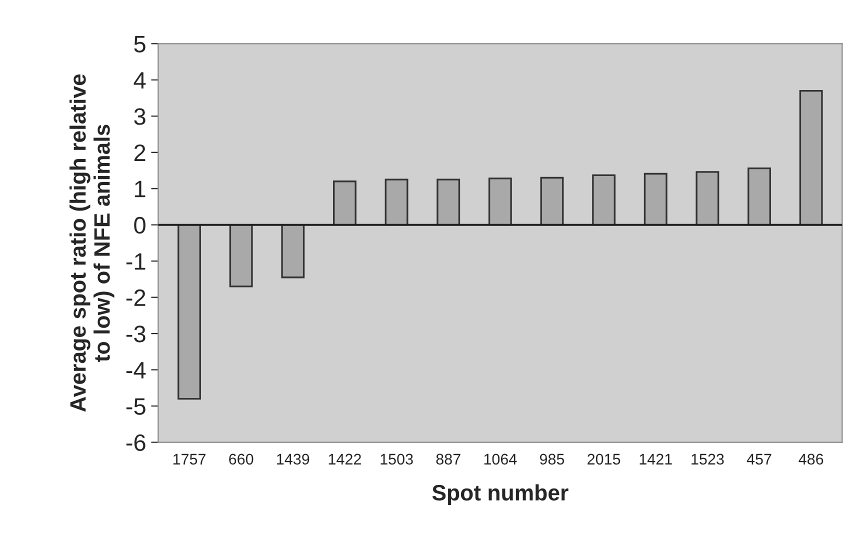  Describe the element at coordinates (500, 494) in the screenshot. I see `x-axis-title: Spot number` at that location.